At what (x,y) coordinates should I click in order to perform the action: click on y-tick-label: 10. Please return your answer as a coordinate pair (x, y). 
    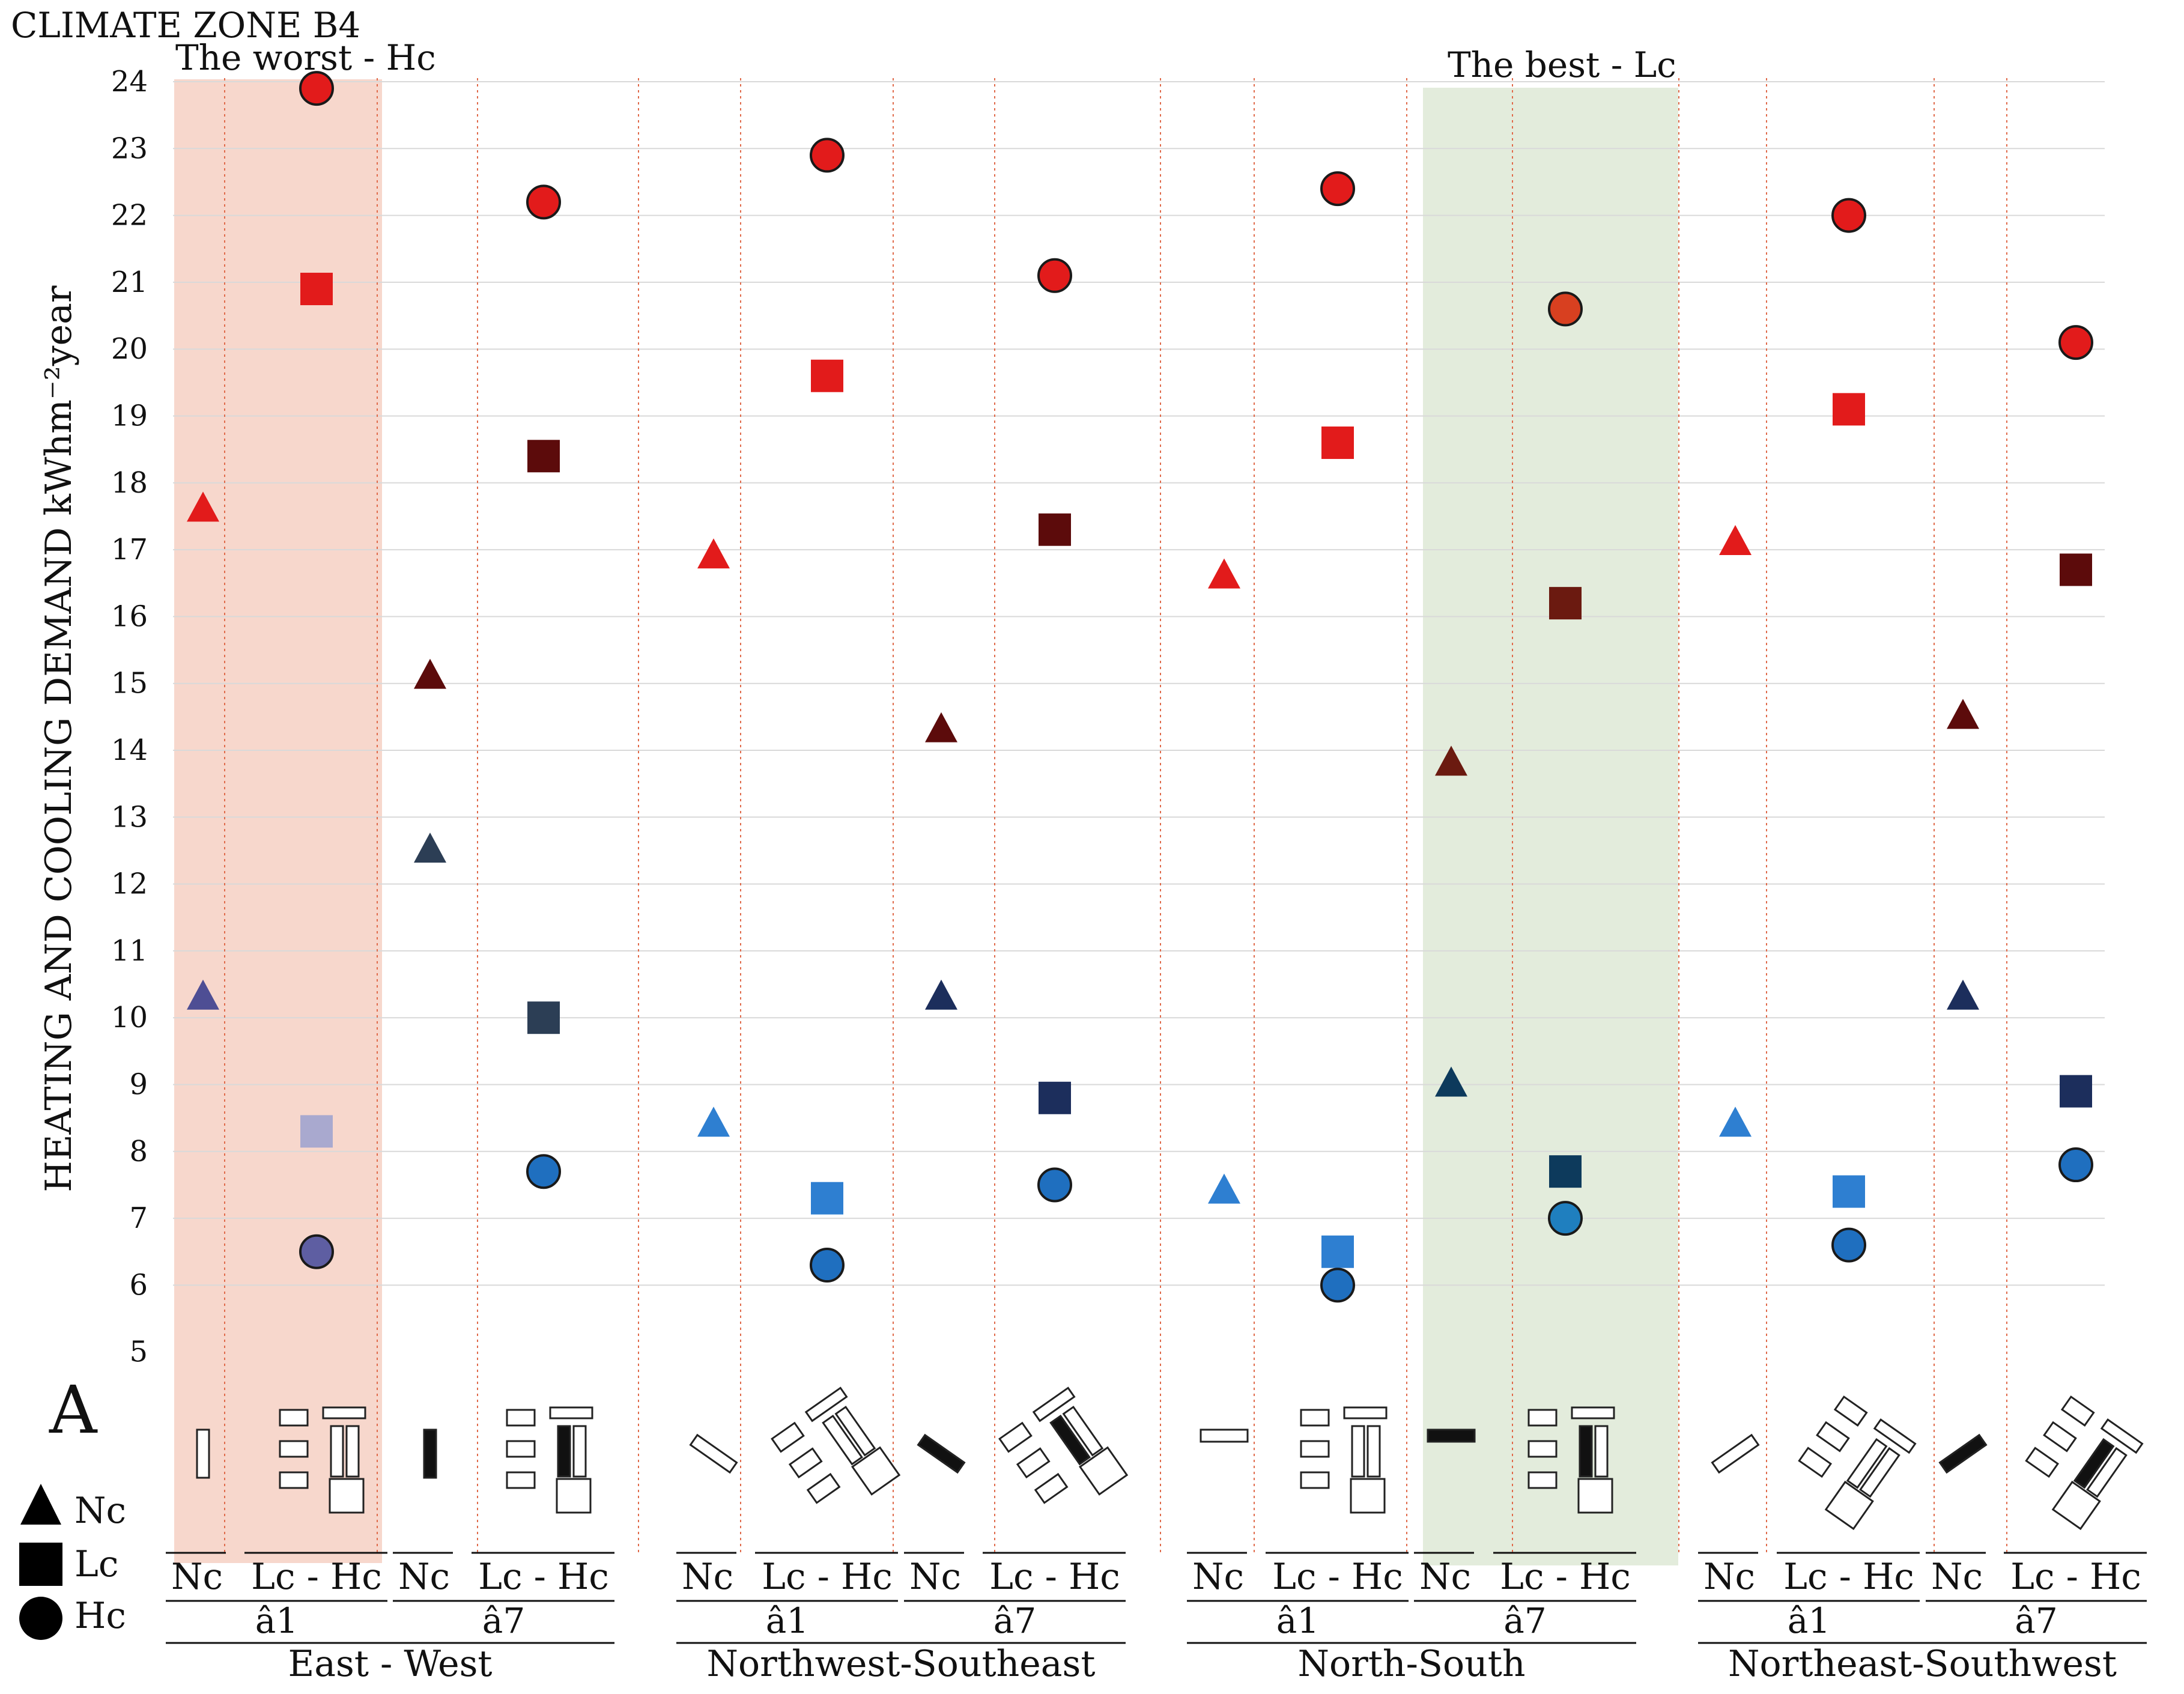
    Looking at the image, I should click on (130, 1018).